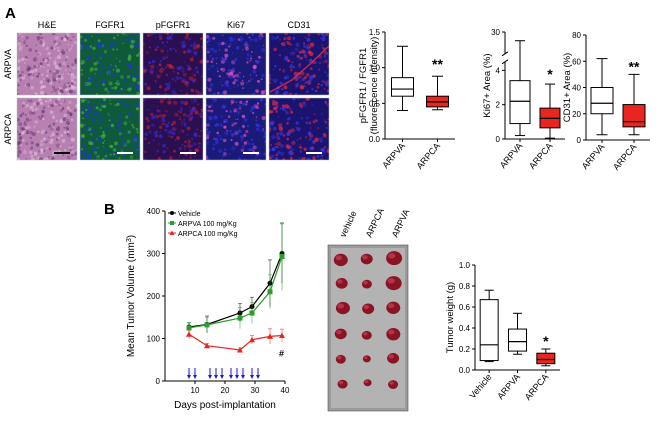 This screenshot has width=660, height=428. What do you see at coordinates (281, 354) in the screenshot?
I see `significance-mark: #` at bounding box center [281, 354].